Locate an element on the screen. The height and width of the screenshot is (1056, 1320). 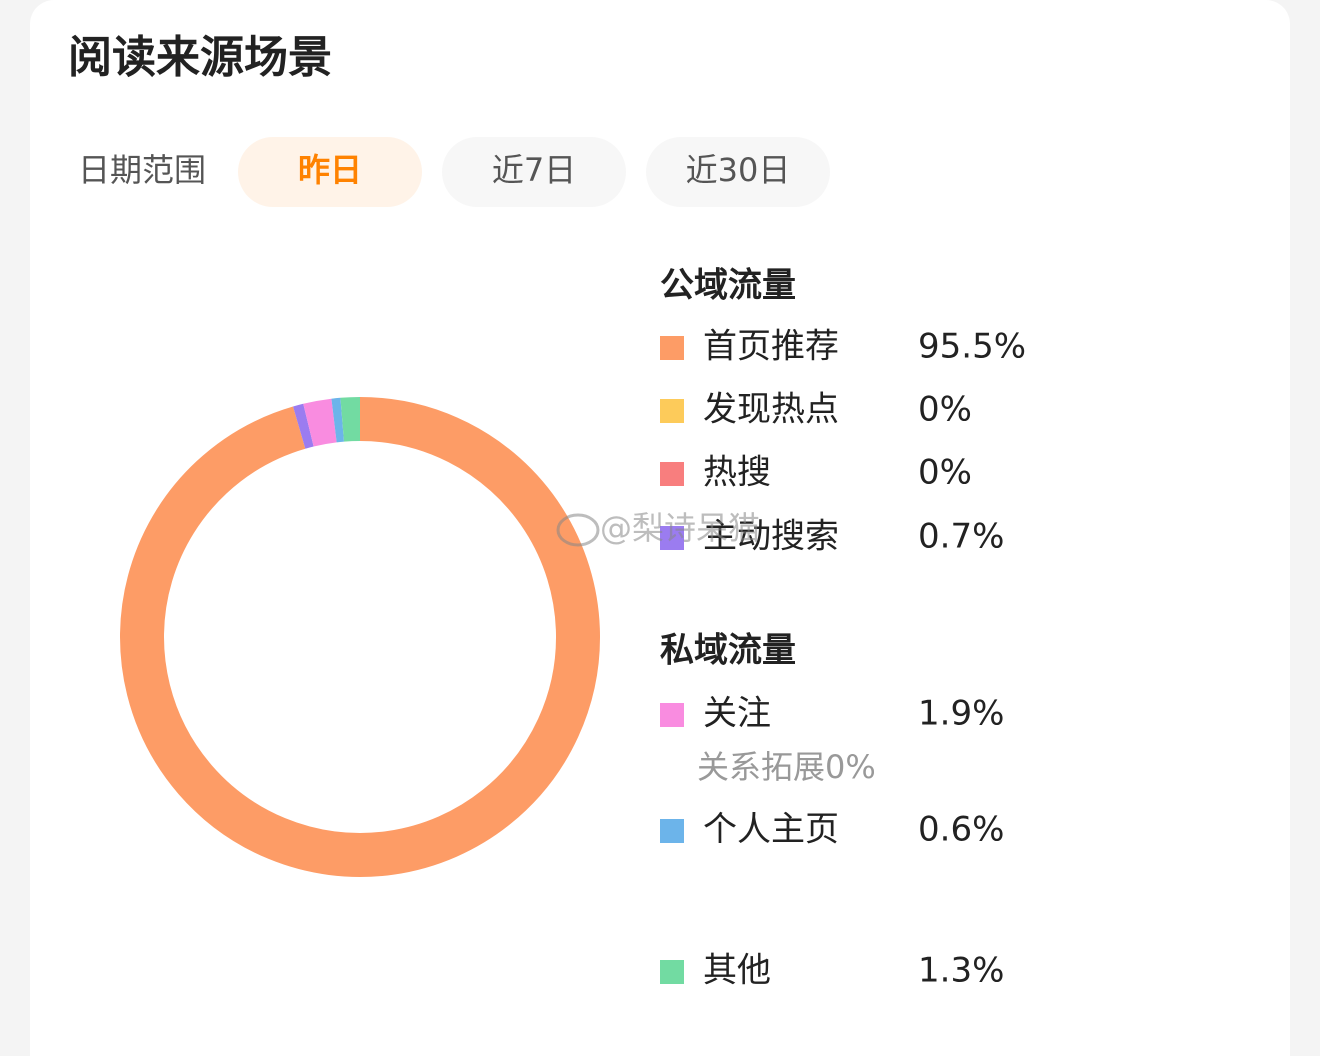
watermark: @梨诗呆猫 is located at coordinates (658, 528).